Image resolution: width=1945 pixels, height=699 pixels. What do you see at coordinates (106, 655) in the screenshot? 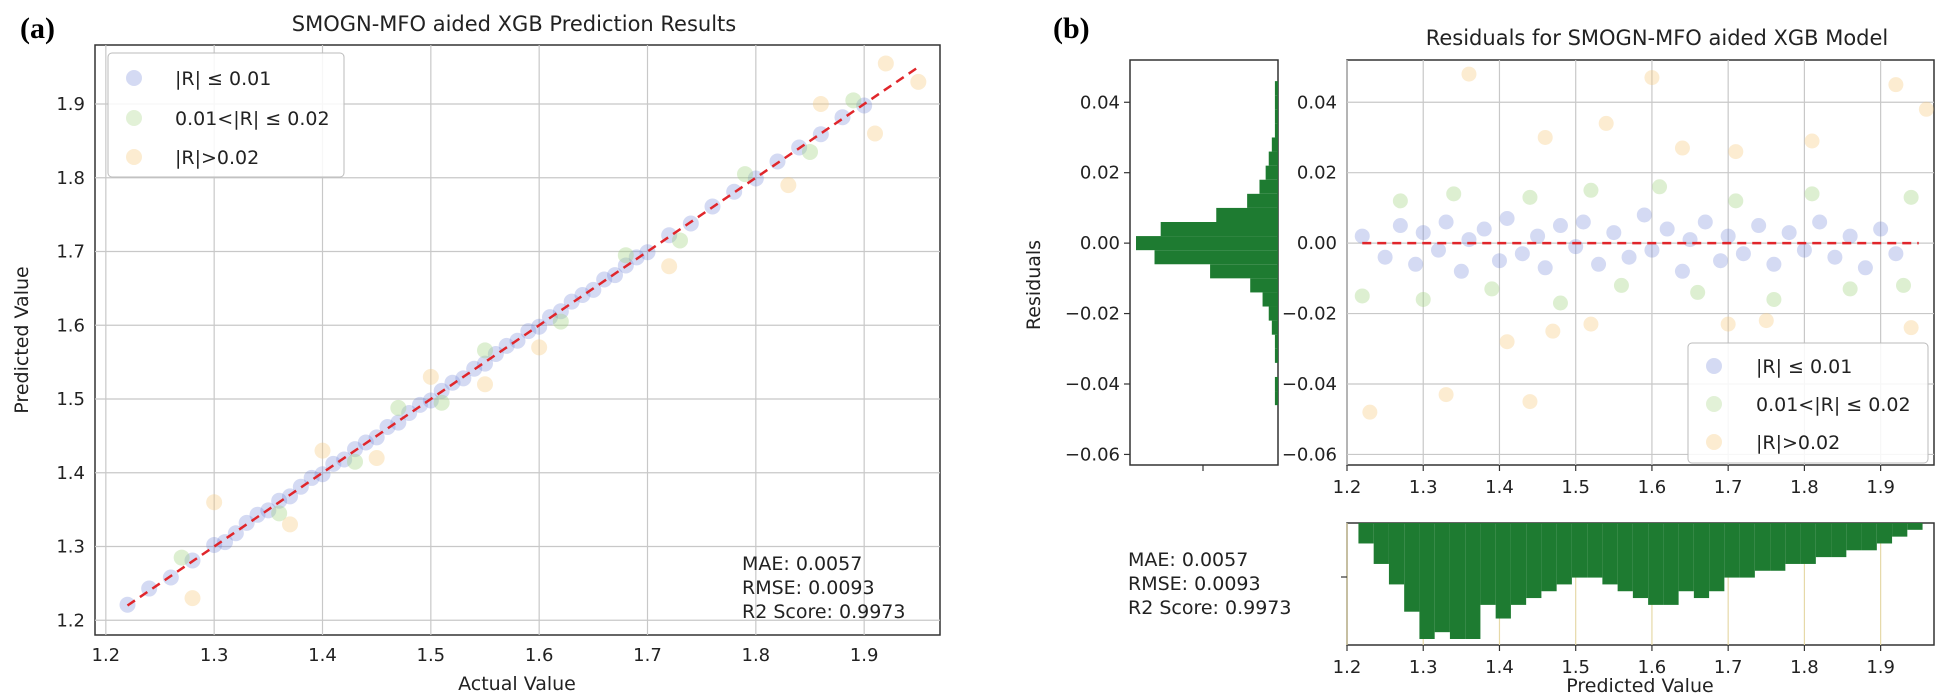
I see `chart-a-x-tick: 1.2` at bounding box center [106, 655].